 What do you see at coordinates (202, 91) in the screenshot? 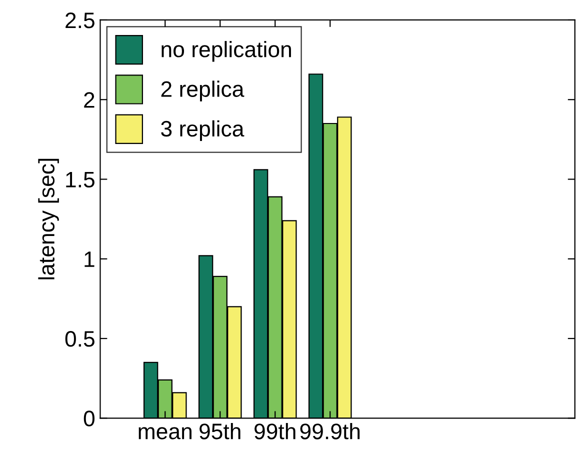
I see `legend-label: 2 replica` at bounding box center [202, 91].